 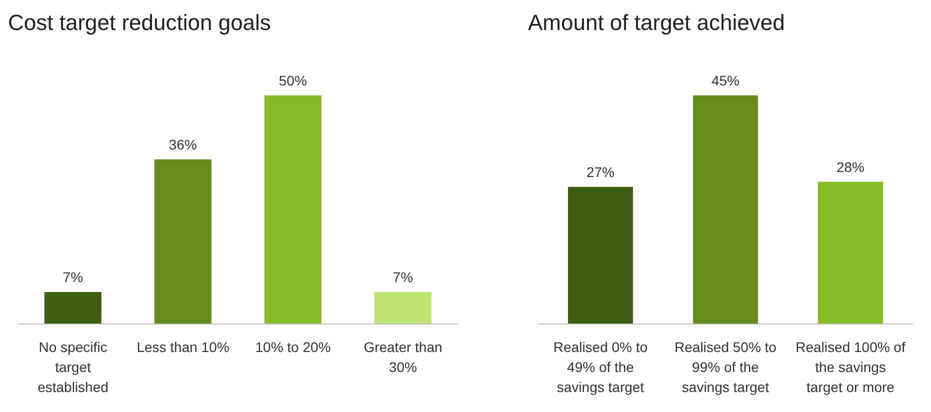 What do you see at coordinates (657, 23) in the screenshot?
I see `chart-title: Amount of target achieved` at bounding box center [657, 23].